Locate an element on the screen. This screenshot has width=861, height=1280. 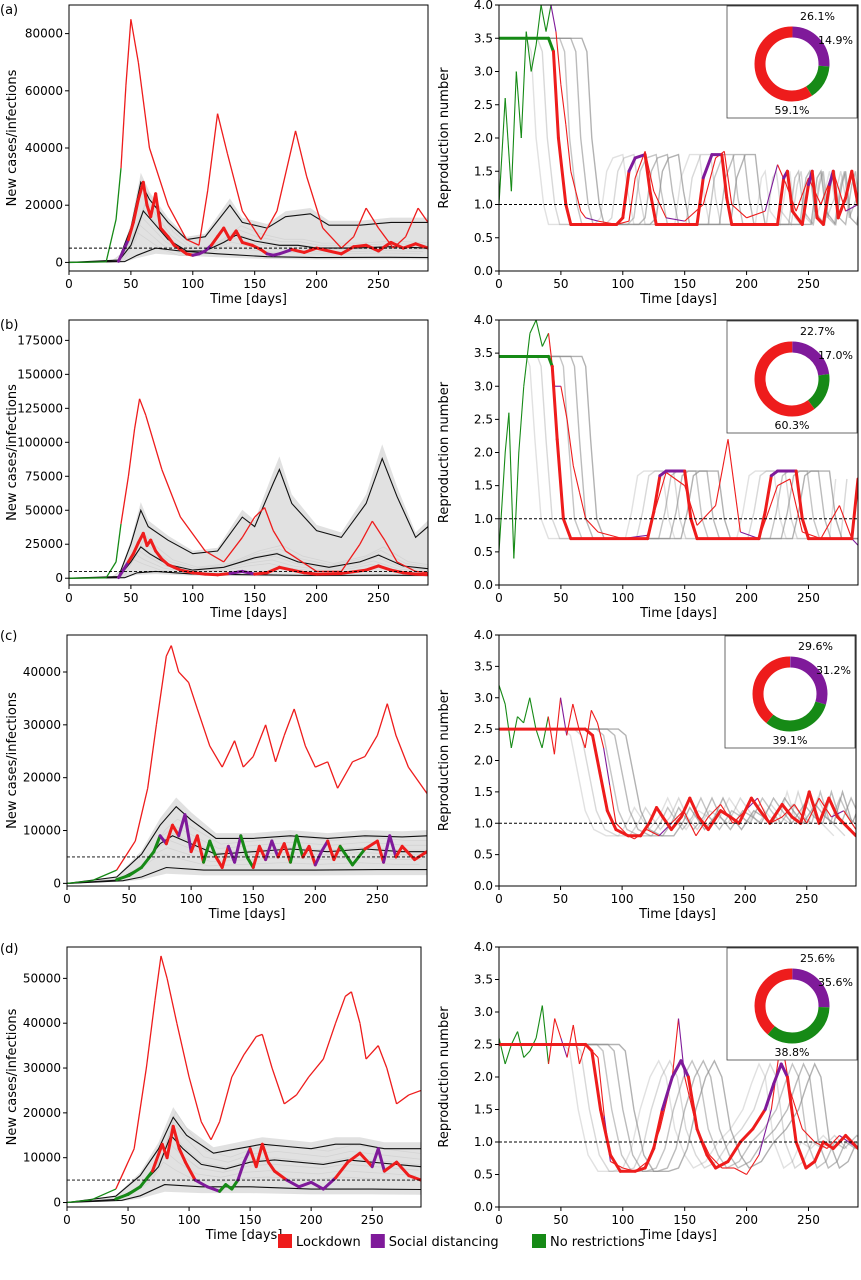
legend: Lockdown Social distancing No restrictions is located at coordinates (461, 1242).